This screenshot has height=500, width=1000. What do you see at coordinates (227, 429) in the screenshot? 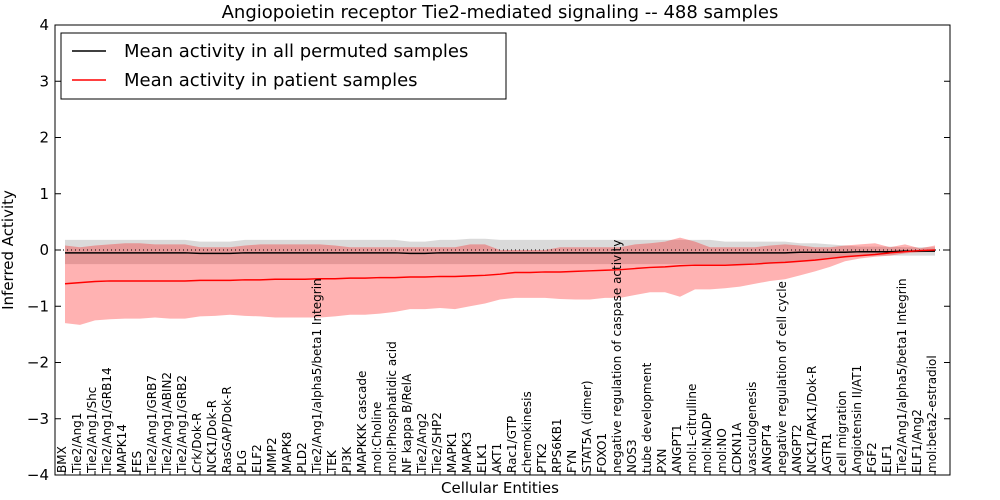
I see `category-label: RasGAP/Dok-R` at bounding box center [227, 429].